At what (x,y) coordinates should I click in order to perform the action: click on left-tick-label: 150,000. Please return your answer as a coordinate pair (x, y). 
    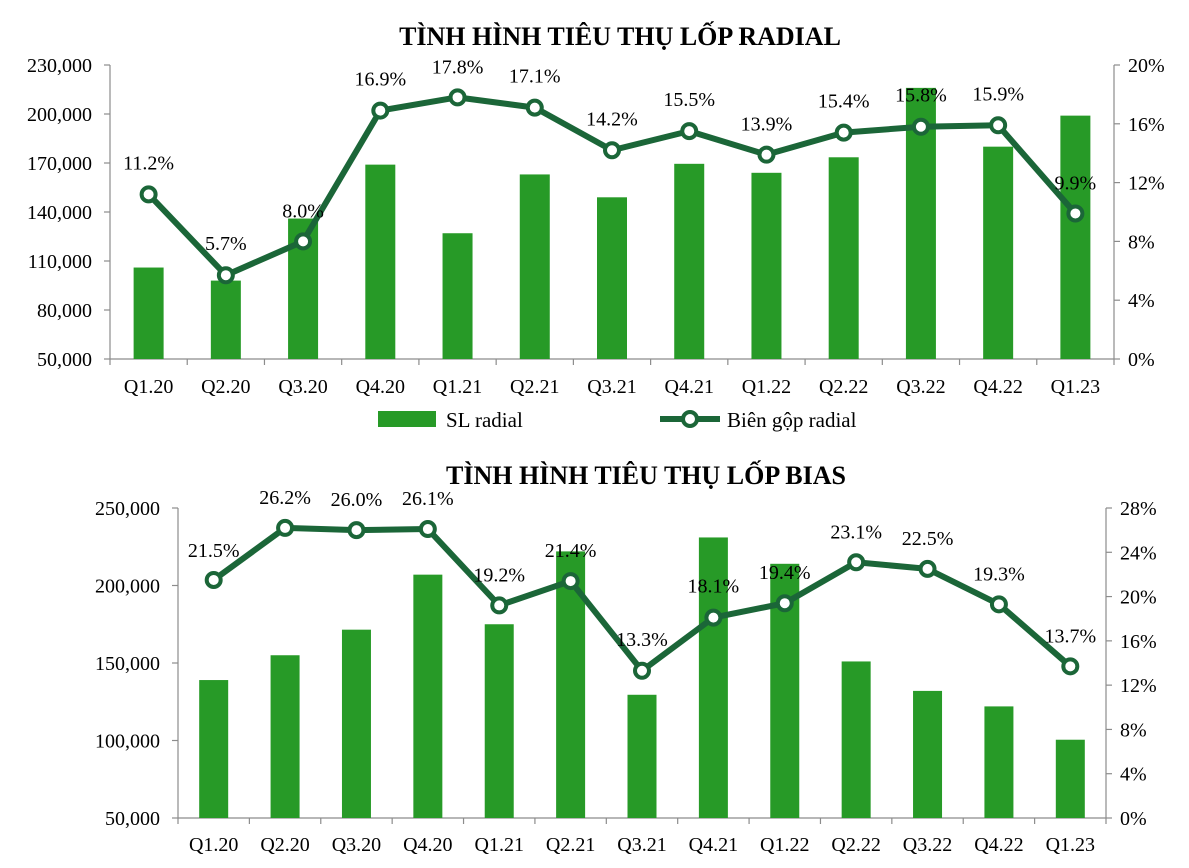
    Looking at the image, I should click on (127, 664).